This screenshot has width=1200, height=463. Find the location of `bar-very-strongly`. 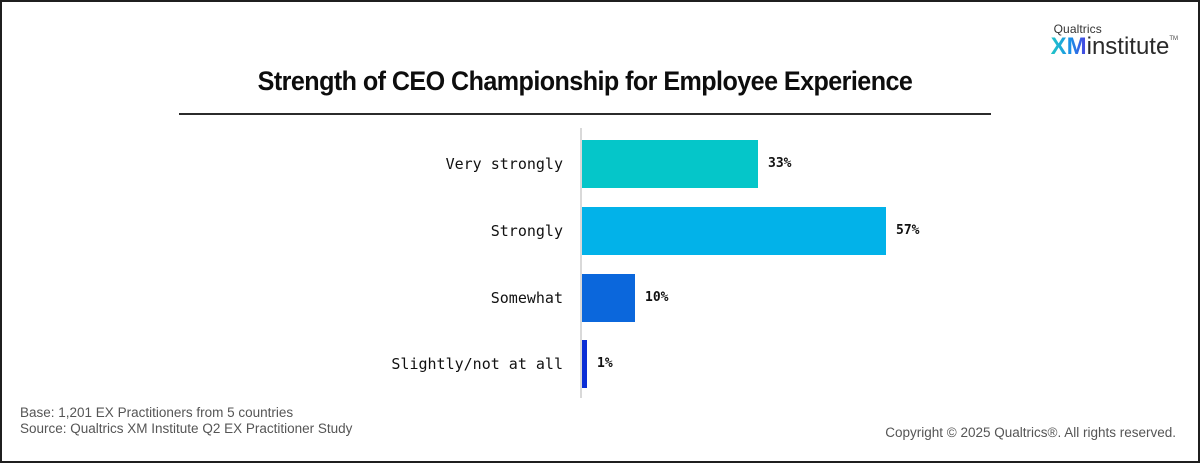

bar-very-strongly is located at coordinates (670, 164).